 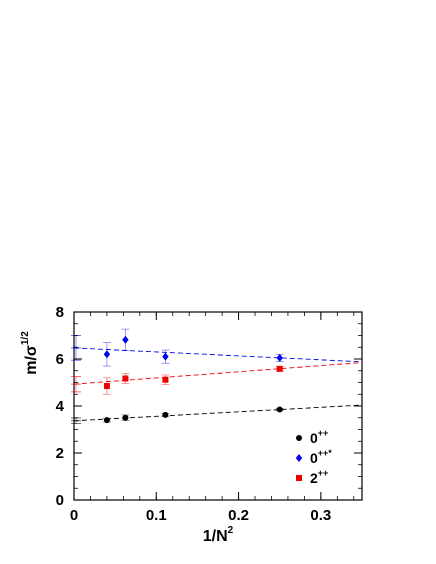 I want to click on x-axis-title-sup: 2, so click(x=231, y=530).